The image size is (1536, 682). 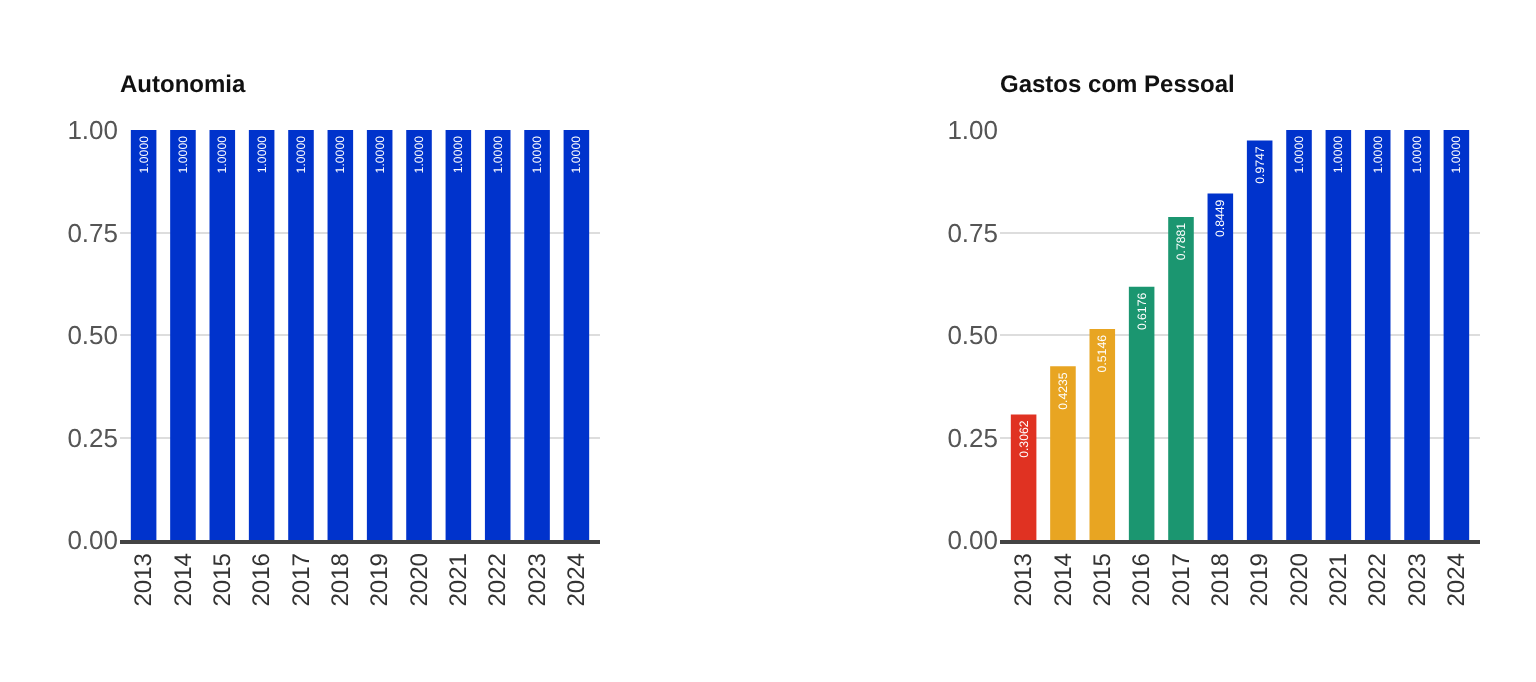 I want to click on chart-title: Gastos com Pessoal, so click(x=1117, y=83).